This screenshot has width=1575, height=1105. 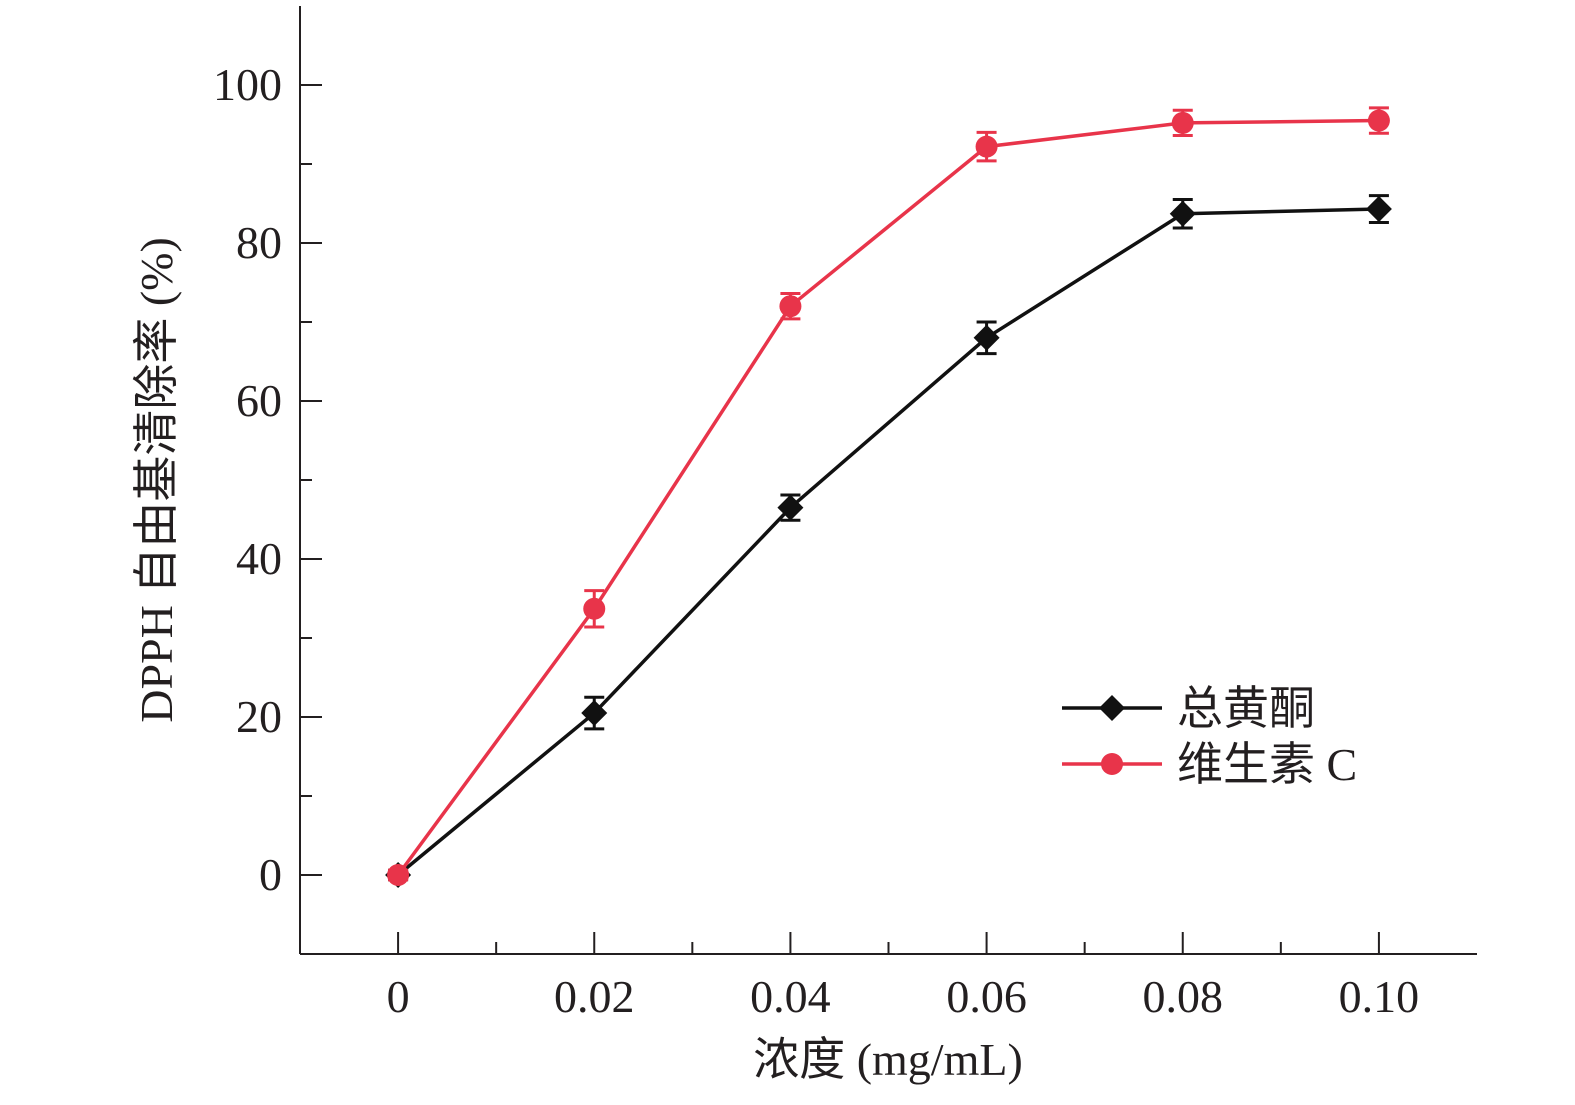 What do you see at coordinates (1267, 764) in the screenshot?
I see `legend-label: 维生素 C` at bounding box center [1267, 764].